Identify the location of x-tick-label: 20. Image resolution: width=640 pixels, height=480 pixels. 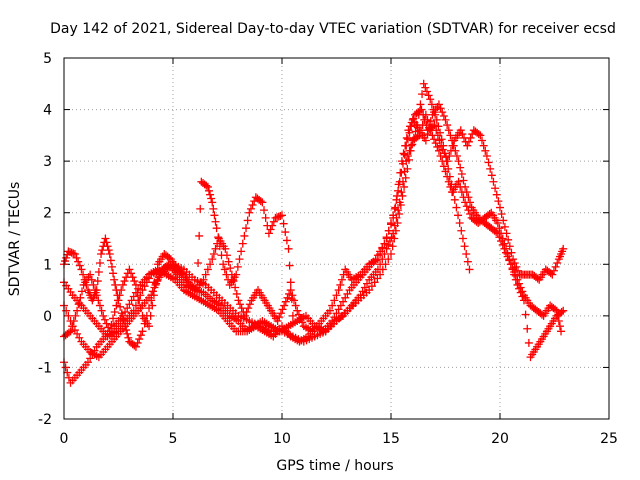
(500, 439).